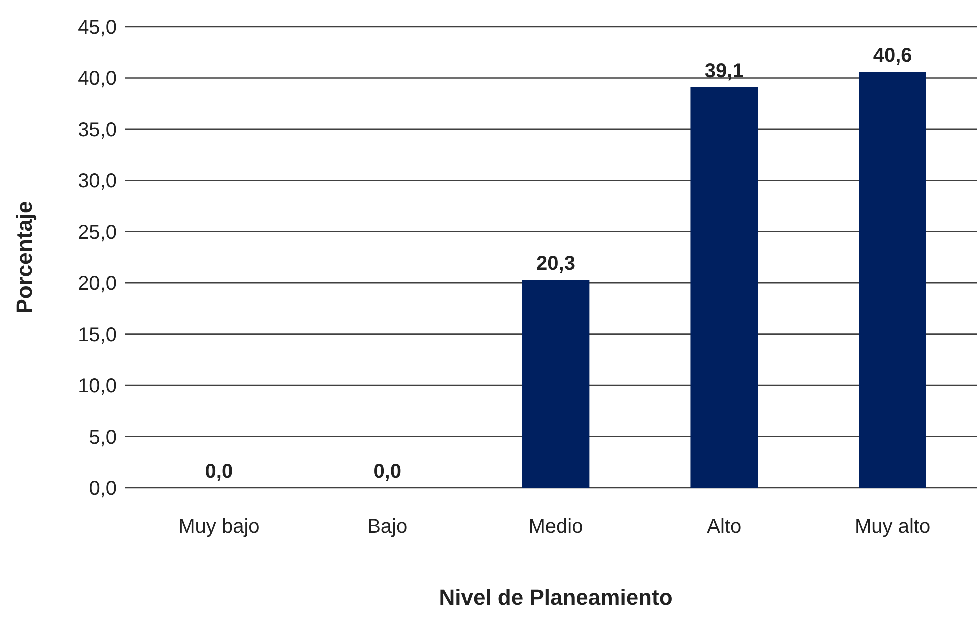  I want to click on y-tick-label: 0,0, so click(103, 489).